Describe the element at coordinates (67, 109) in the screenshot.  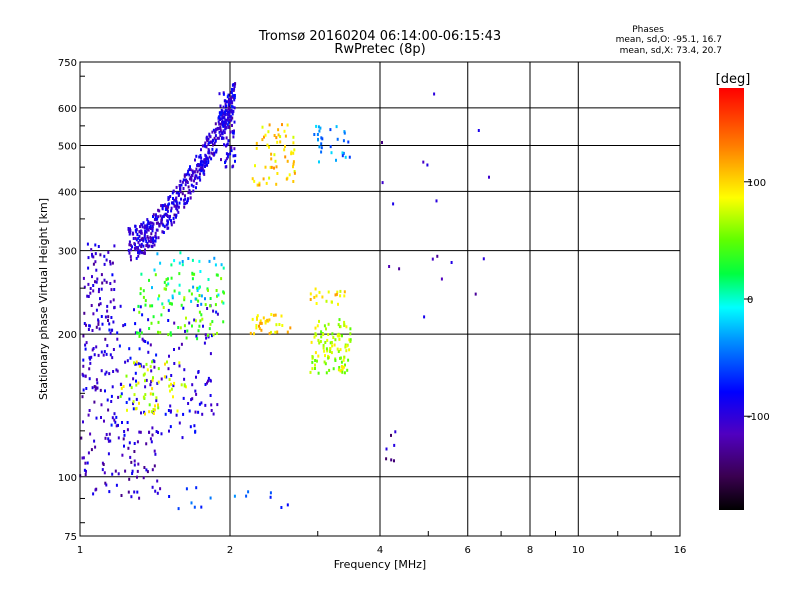
I see `y-tick-label: 600` at that location.